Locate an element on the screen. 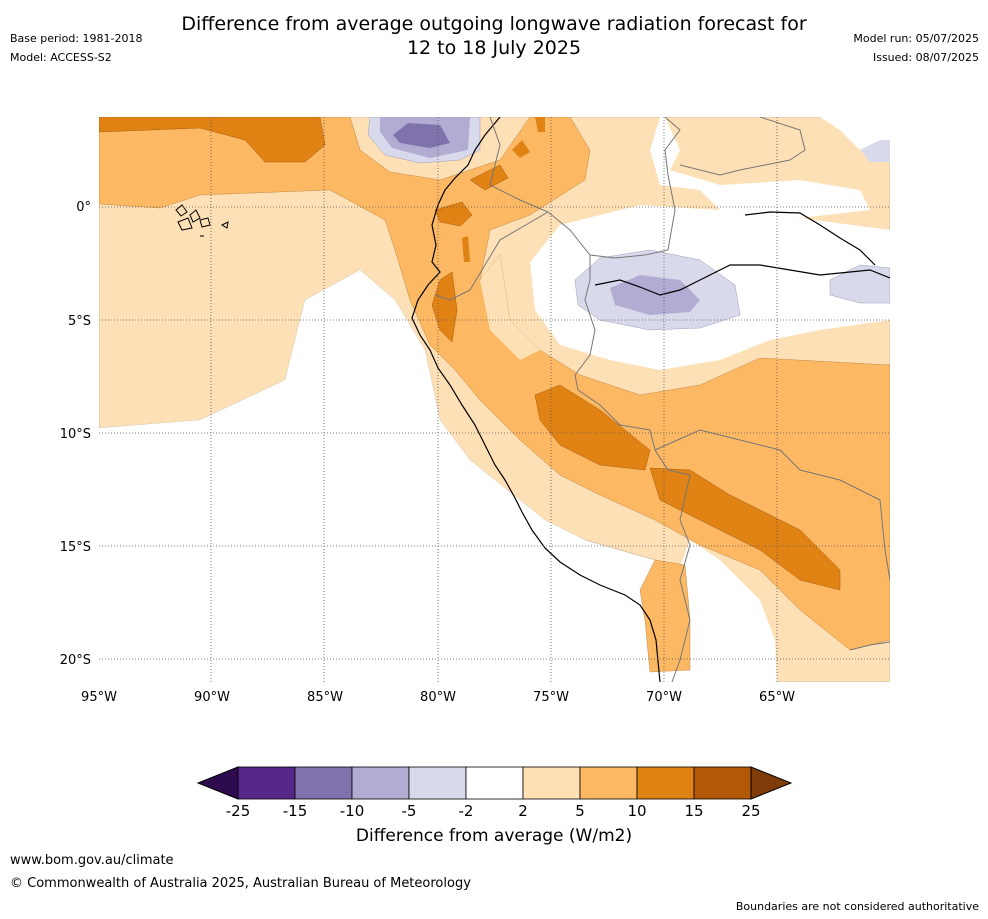 The image size is (988, 919). colorbar-tick-label: -25 is located at coordinates (238, 811).